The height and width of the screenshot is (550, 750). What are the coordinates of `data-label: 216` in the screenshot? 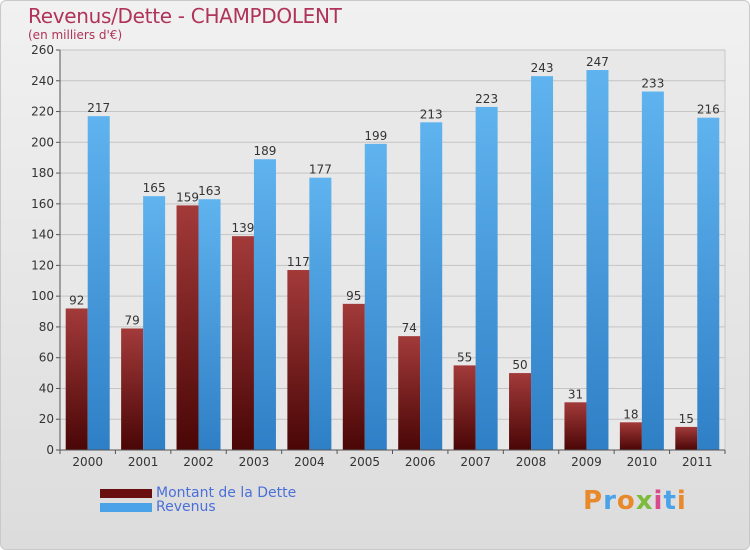 It's located at (708, 110).